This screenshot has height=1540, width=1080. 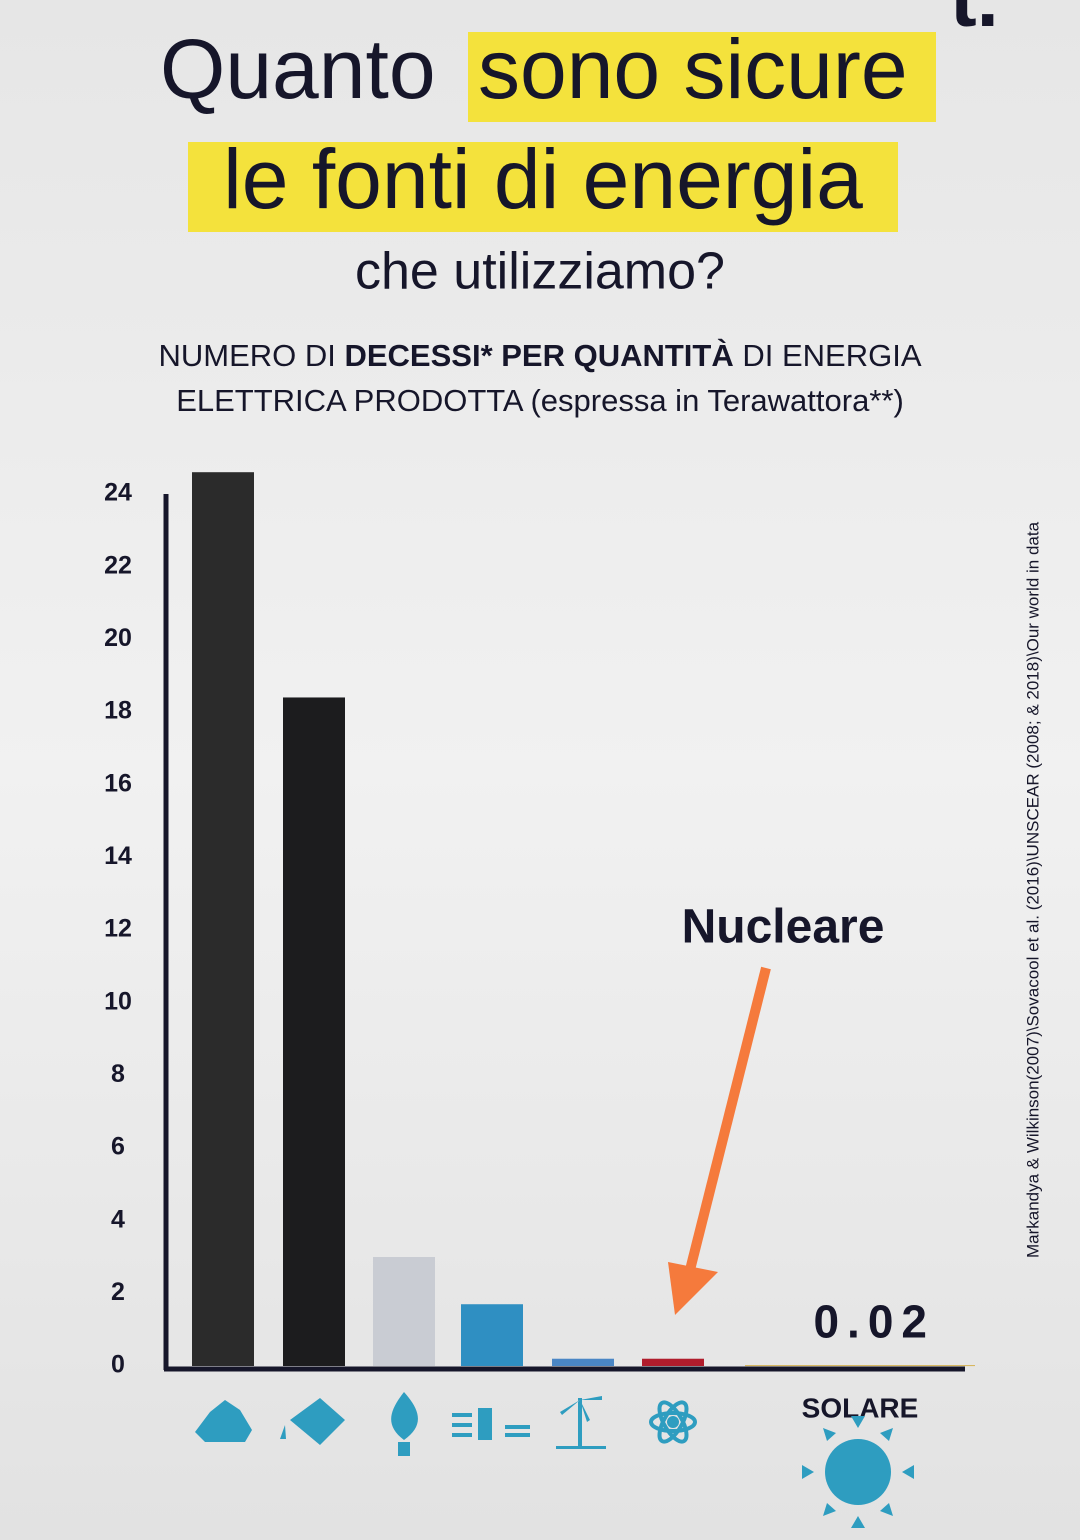 I want to click on arrow, so click(x=719, y=1140).